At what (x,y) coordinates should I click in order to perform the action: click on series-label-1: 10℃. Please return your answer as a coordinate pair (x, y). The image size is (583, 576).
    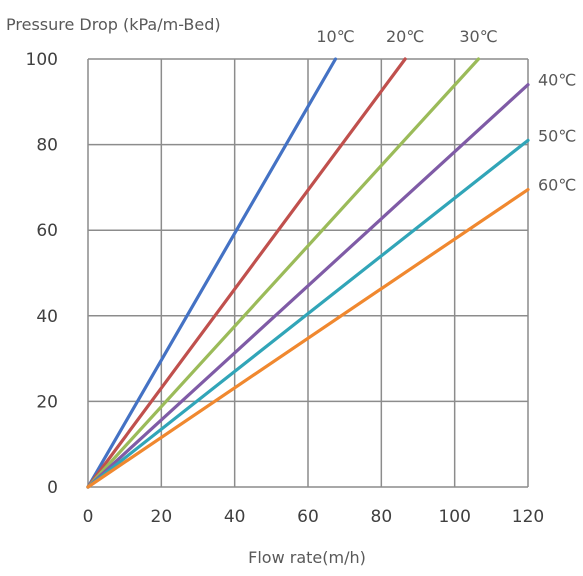
    Looking at the image, I should click on (335, 36).